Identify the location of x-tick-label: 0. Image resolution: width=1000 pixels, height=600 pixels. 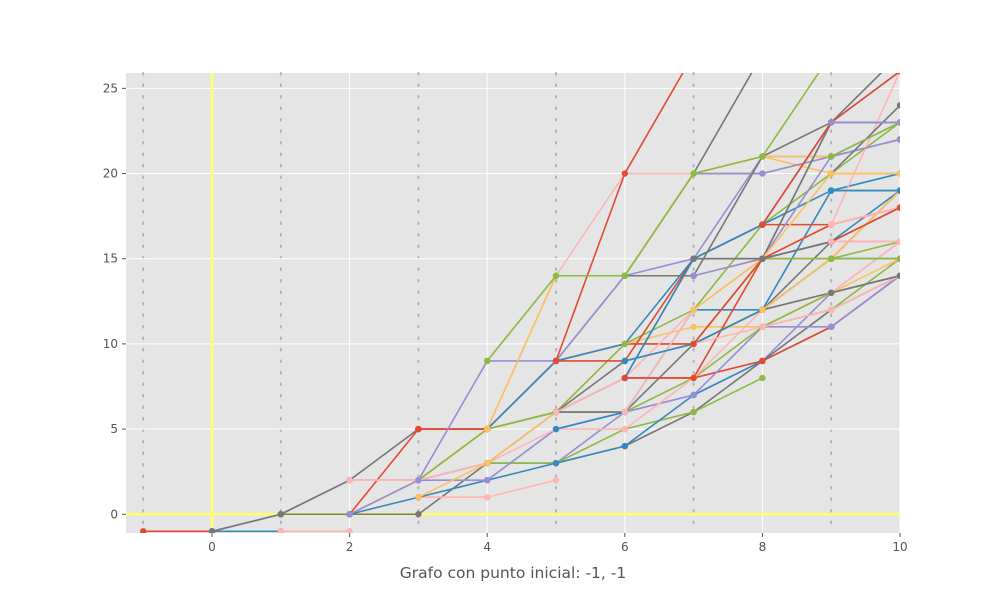
(212, 547).